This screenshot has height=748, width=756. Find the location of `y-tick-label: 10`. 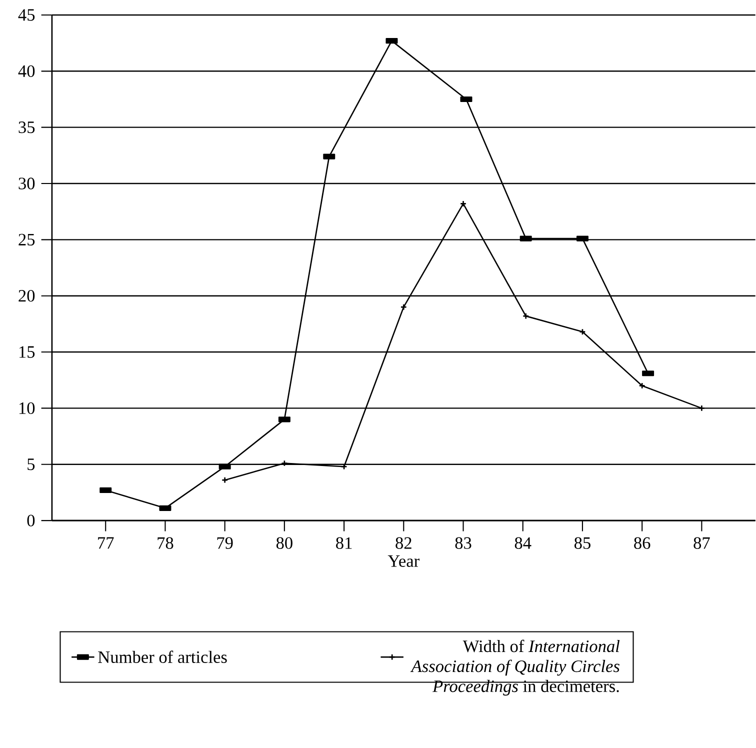

y-tick-label: 10 is located at coordinates (27, 408).